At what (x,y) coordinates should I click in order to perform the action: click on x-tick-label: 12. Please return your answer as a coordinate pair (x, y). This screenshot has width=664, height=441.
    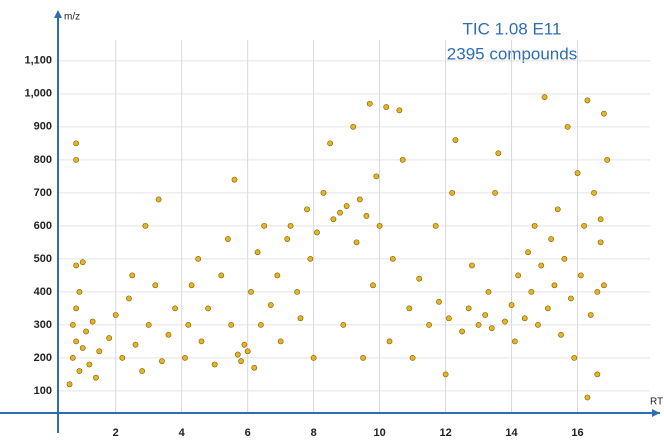
    Looking at the image, I should click on (445, 433).